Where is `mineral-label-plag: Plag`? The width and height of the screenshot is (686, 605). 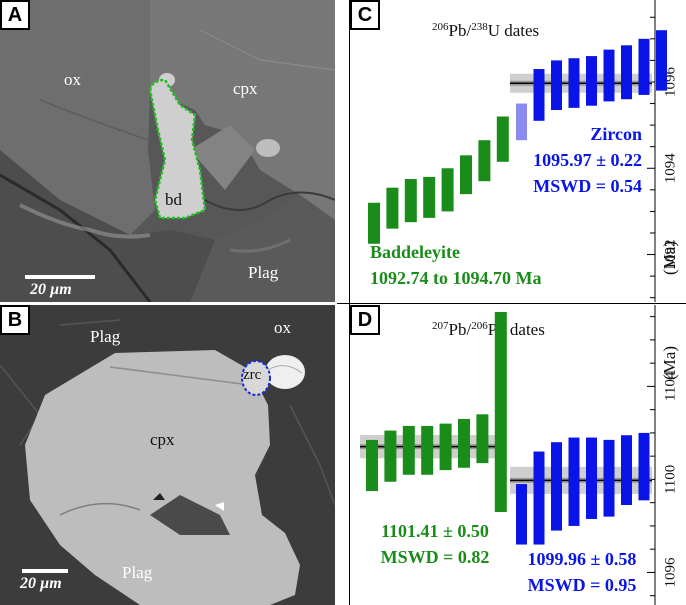 mineral-label-plag: Plag is located at coordinates (263, 272).